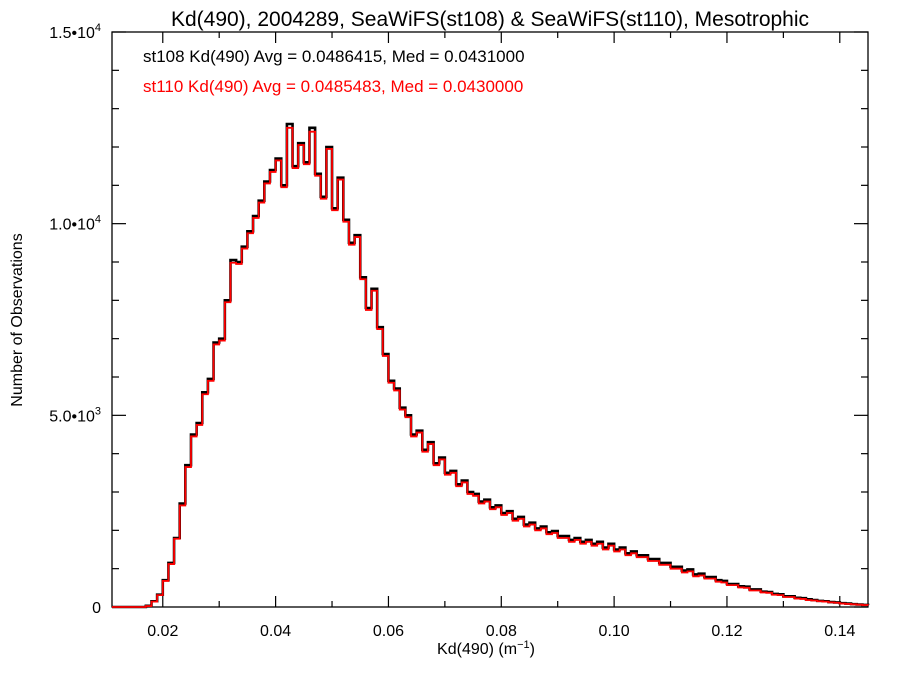 The width and height of the screenshot is (900, 675). I want to click on y-tick-label: 5.0•103, so click(75, 415).